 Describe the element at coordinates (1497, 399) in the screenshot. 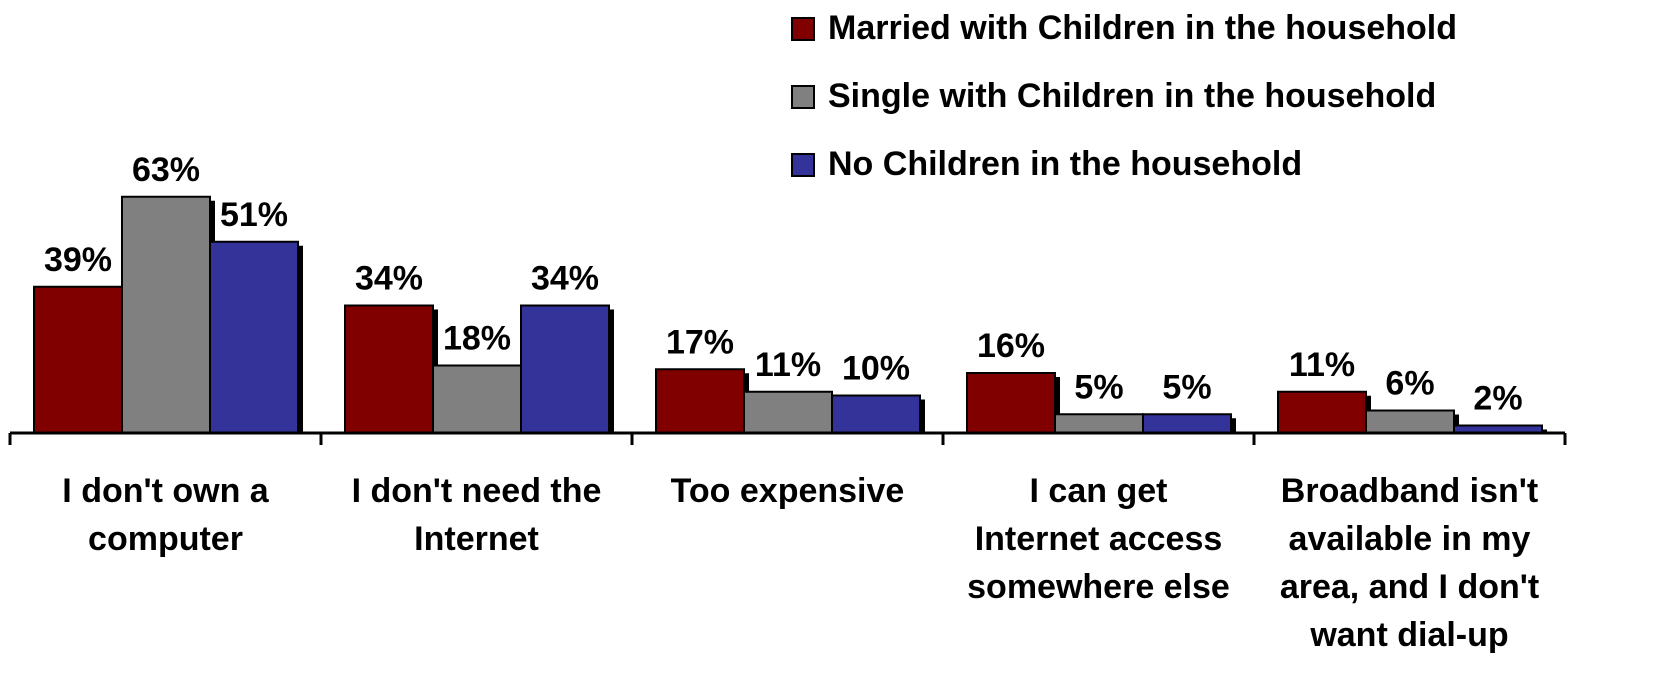

I see `data-label: 2%` at that location.